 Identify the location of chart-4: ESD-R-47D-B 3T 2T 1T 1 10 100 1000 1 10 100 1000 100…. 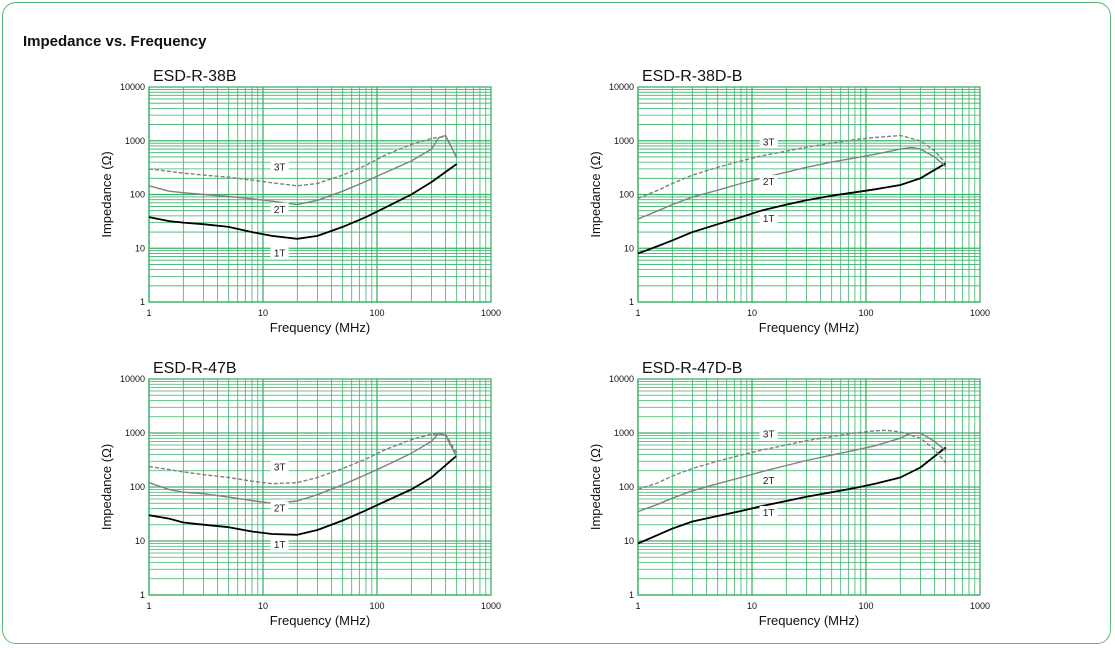
(789, 494).